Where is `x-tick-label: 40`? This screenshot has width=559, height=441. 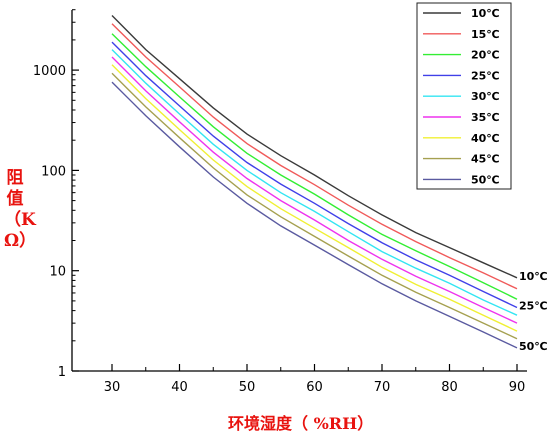 x-tick-label: 40 is located at coordinates (179, 387).